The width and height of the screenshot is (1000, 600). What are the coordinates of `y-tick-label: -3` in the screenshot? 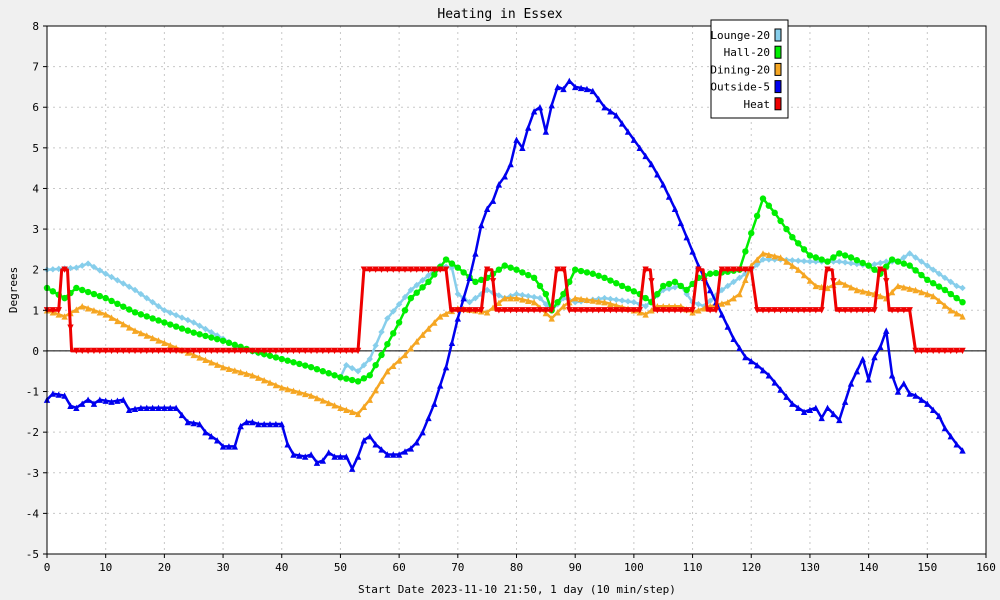 It's located at (32, 473).